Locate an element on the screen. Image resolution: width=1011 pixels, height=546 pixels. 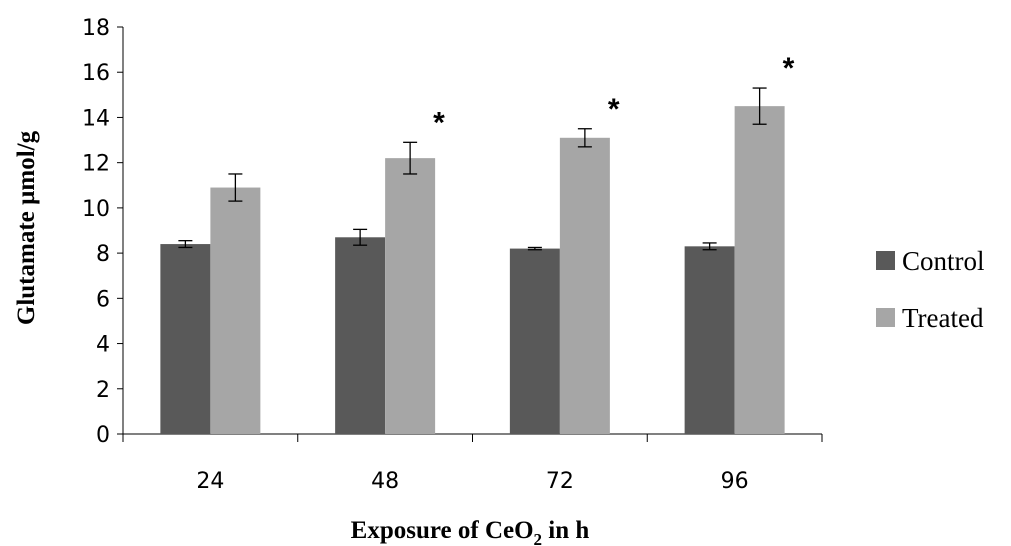
x-tick-label: 96 is located at coordinates (735, 481).